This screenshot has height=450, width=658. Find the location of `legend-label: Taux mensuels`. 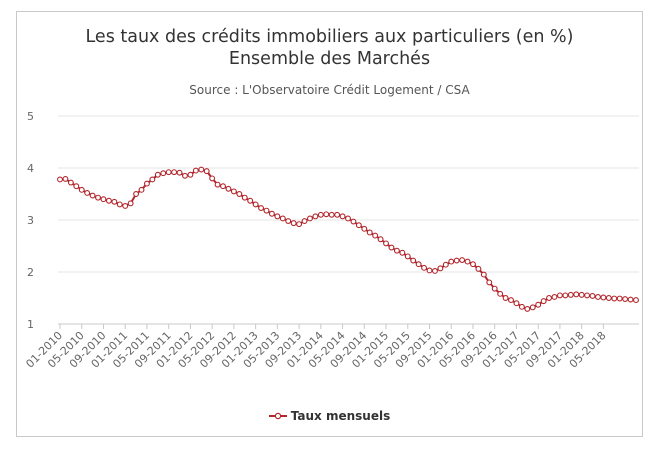

legend-label: Taux mensuels is located at coordinates (340, 416).